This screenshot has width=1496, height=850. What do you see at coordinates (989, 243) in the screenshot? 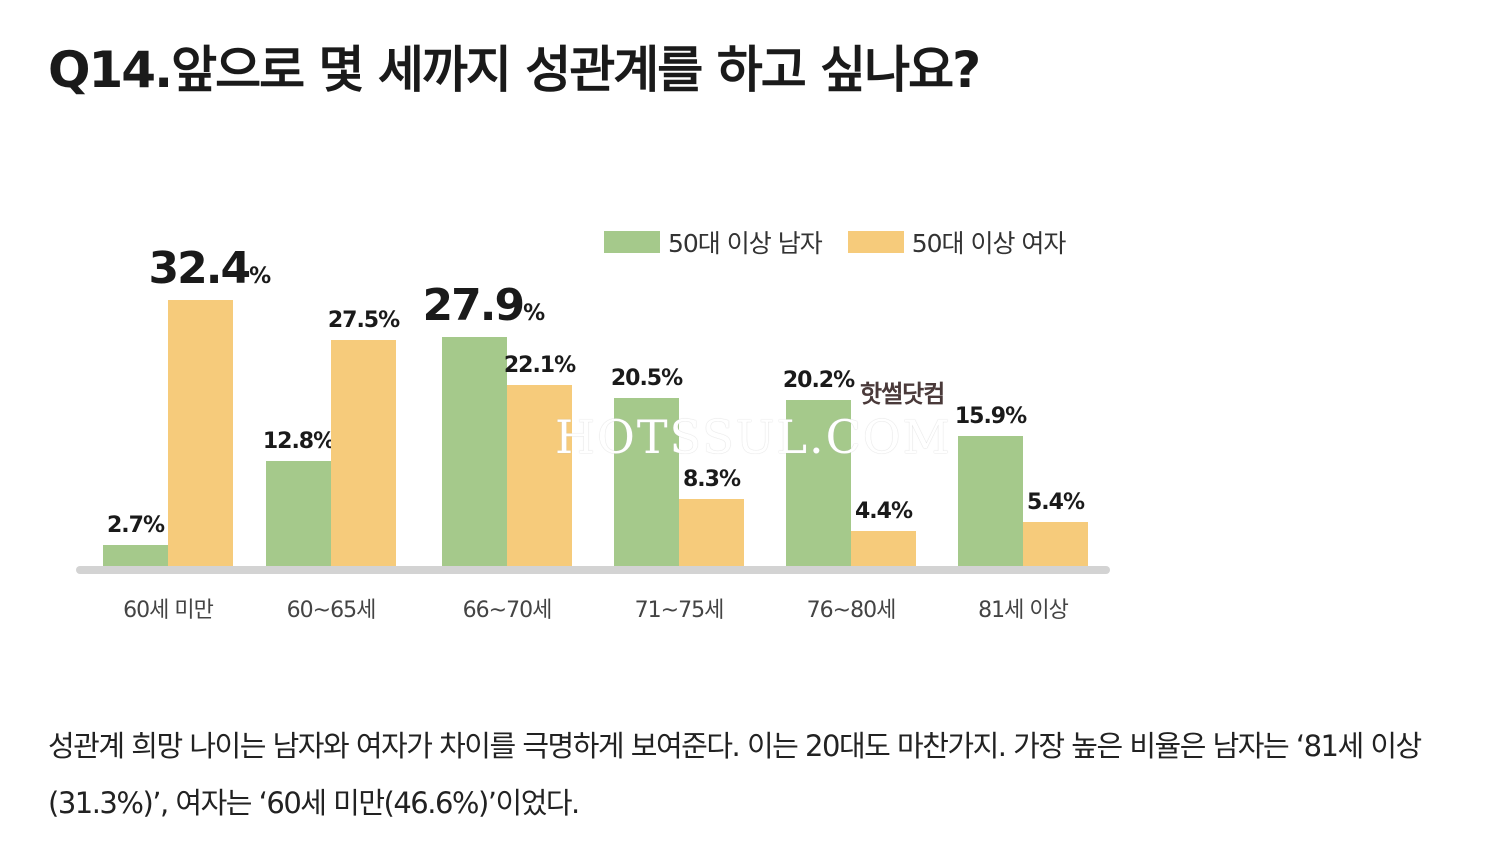
I see `legend-label-female: 50대 이상 여자` at bounding box center [989, 243].